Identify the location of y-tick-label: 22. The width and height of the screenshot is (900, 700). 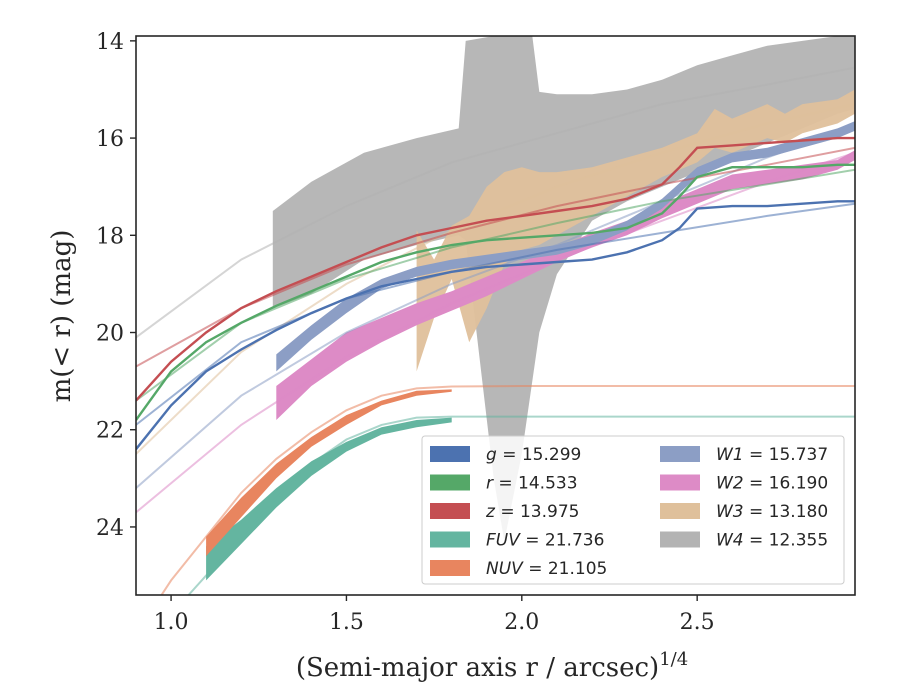
(110, 431).